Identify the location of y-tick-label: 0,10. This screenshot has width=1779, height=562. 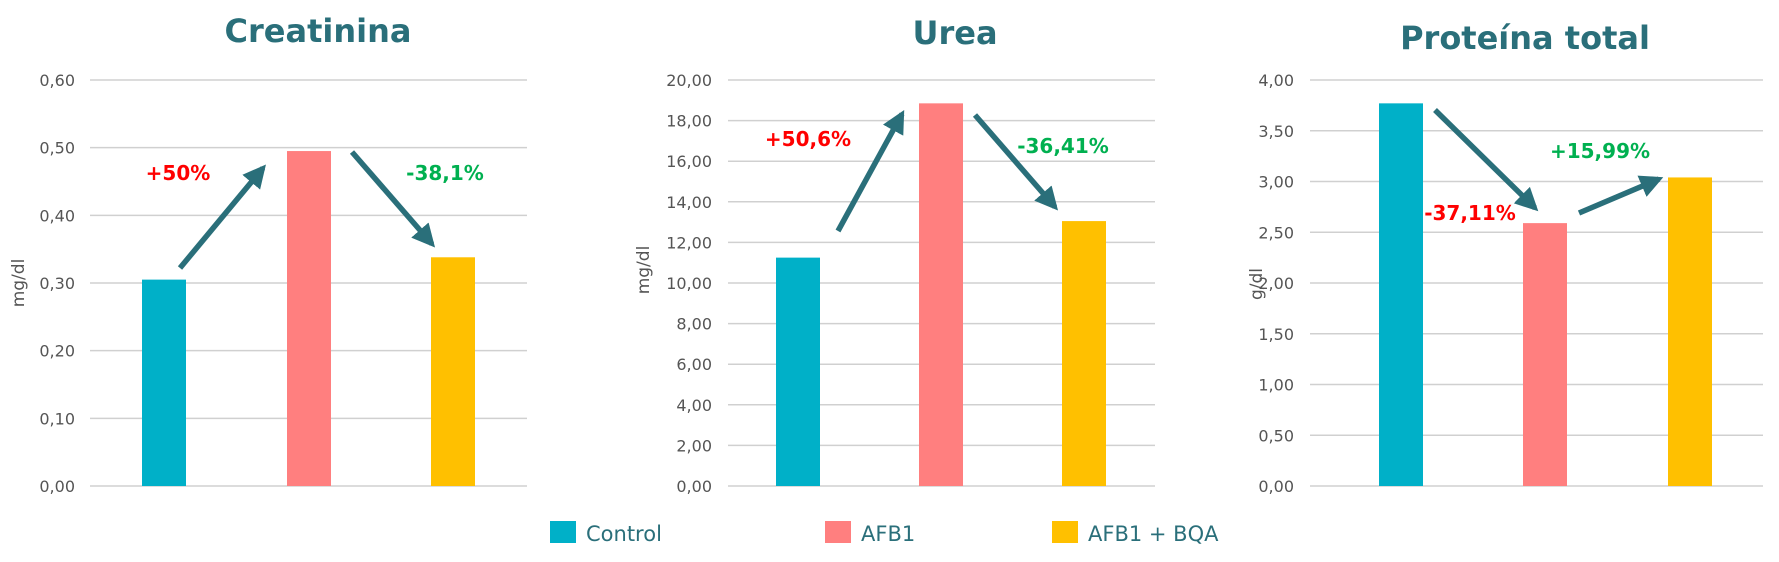
(57, 418).